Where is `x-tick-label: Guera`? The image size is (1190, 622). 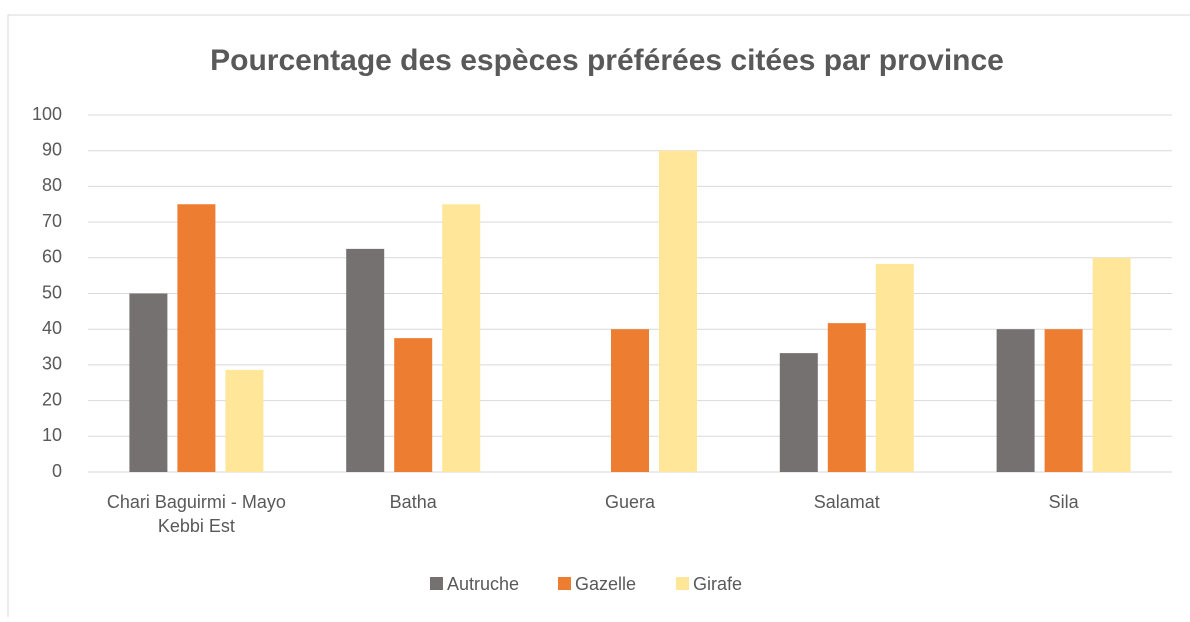 x-tick-label: Guera is located at coordinates (629, 502).